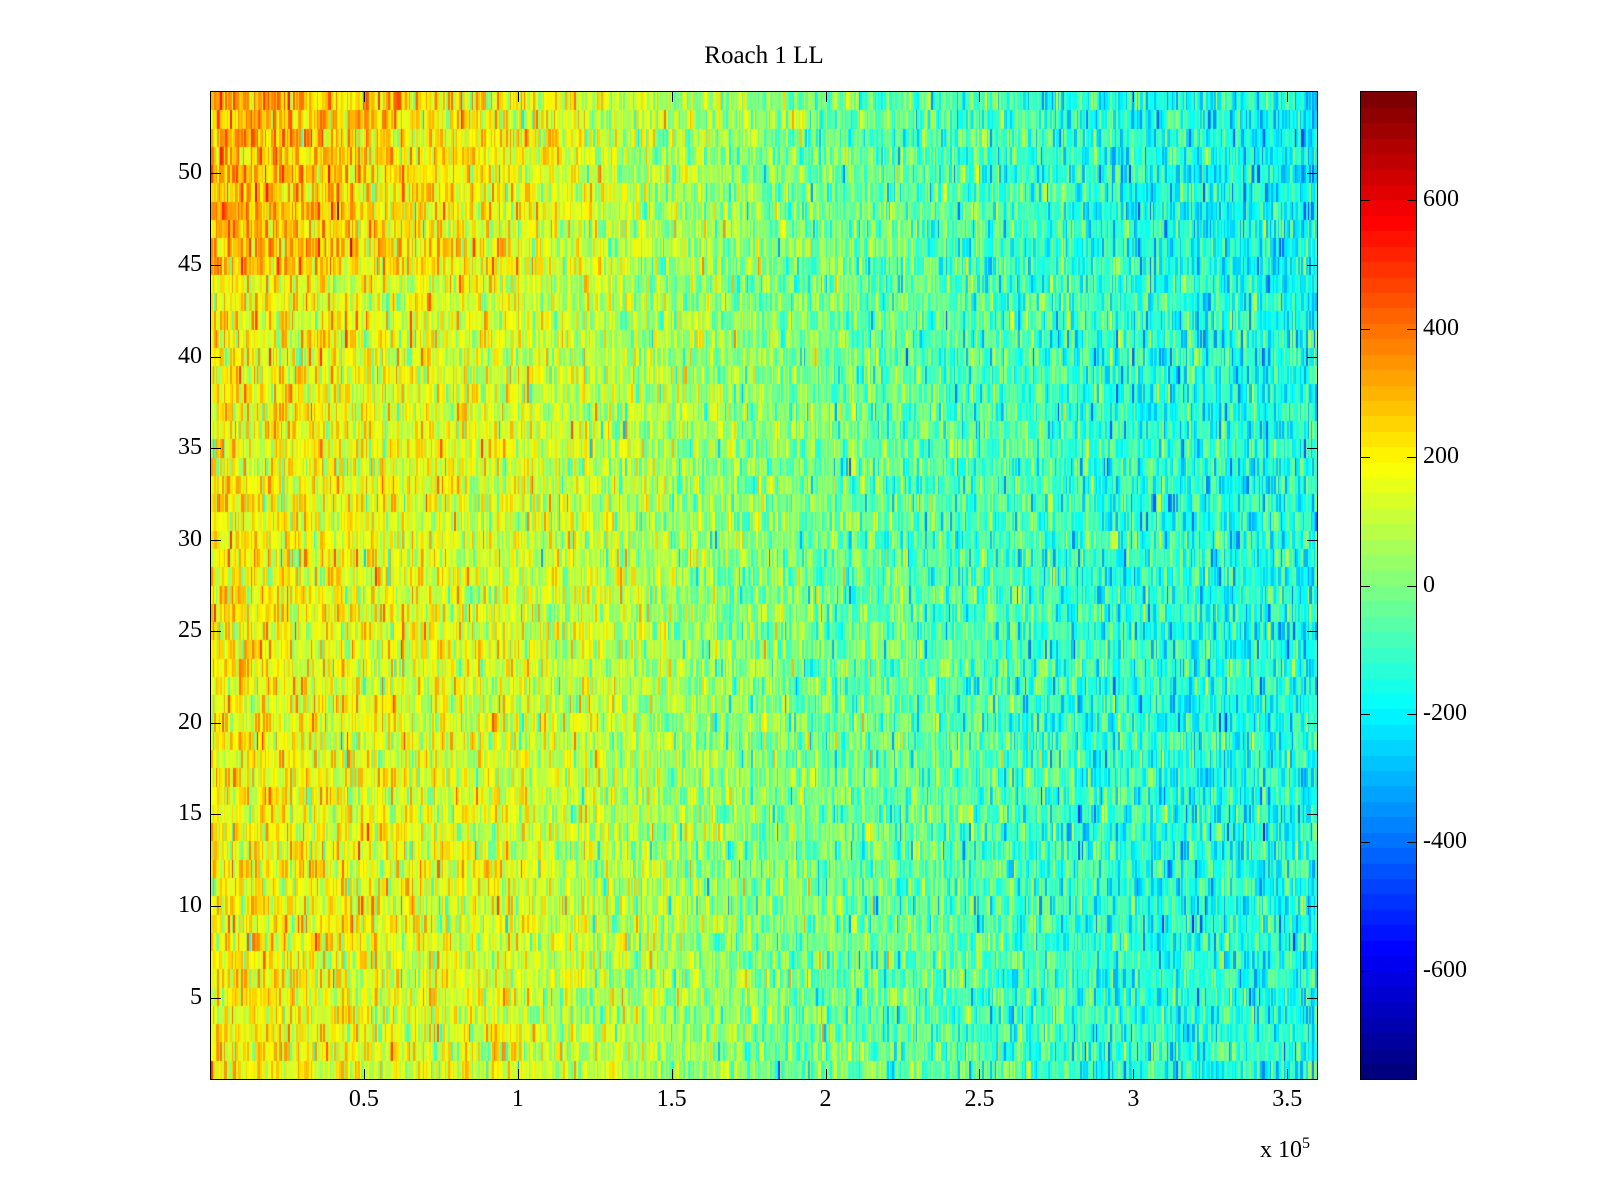 This screenshot has height=1200, width=1600. Describe the element at coordinates (190, 172) in the screenshot. I see `y-tick-label: 50` at that location.